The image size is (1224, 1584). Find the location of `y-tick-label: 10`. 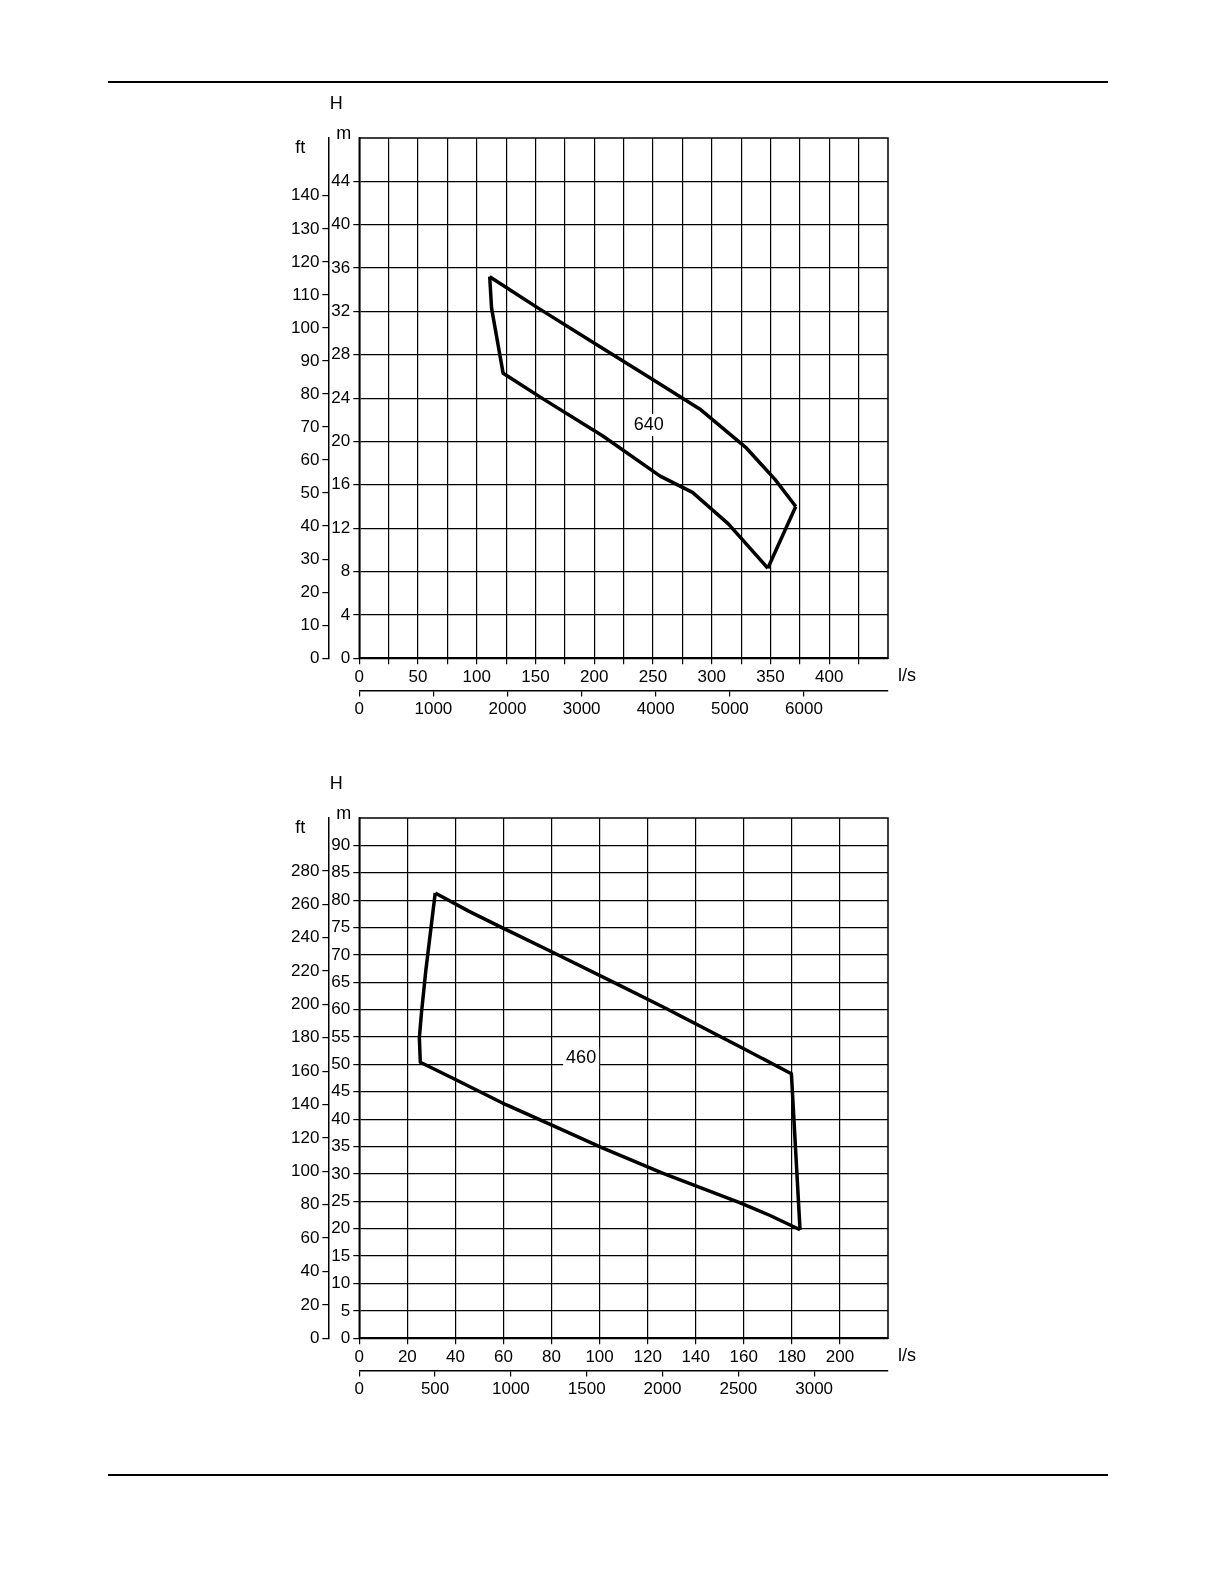

y-tick-label: 10 is located at coordinates (341, 1283).